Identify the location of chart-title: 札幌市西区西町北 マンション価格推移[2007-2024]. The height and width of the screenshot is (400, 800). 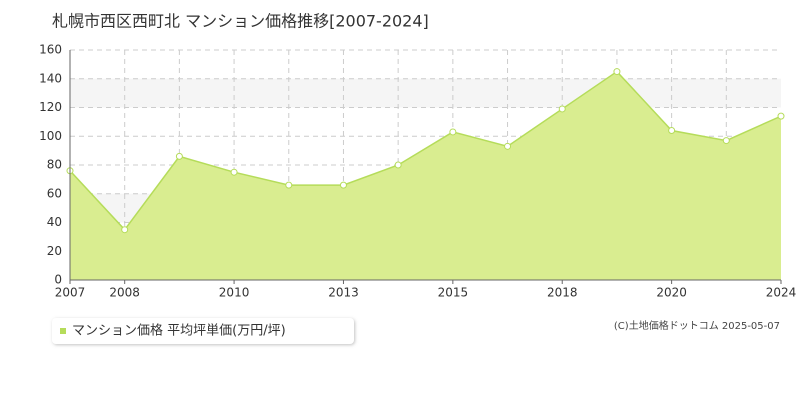
(240, 21).